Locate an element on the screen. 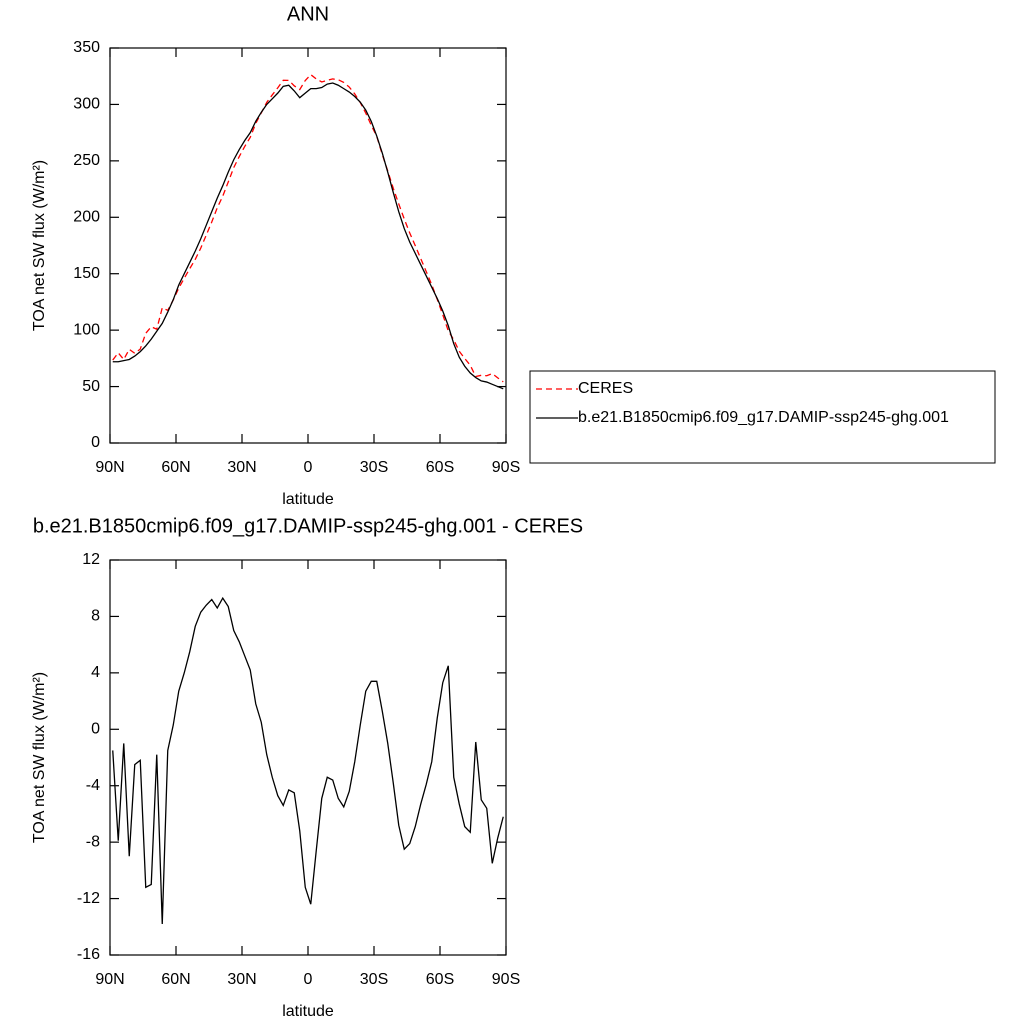 Image resolution: width=1024 pixels, height=1024 pixels. y-tick-label: 150 is located at coordinates (86, 273).